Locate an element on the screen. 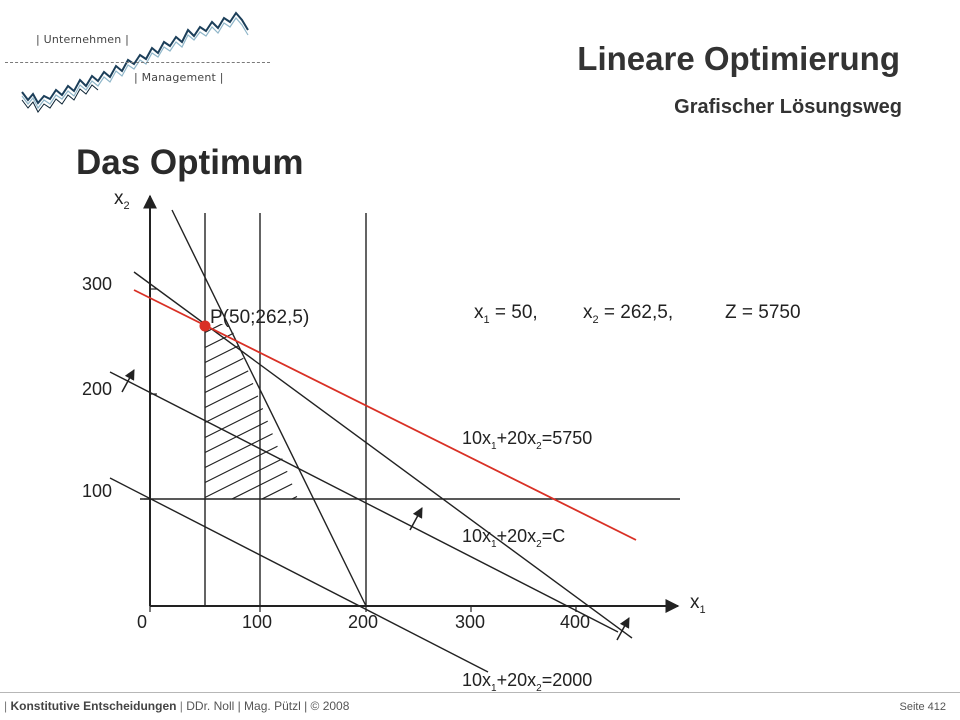 The height and width of the screenshot is (720, 960). y-axis-label: x2 is located at coordinates (122, 200).